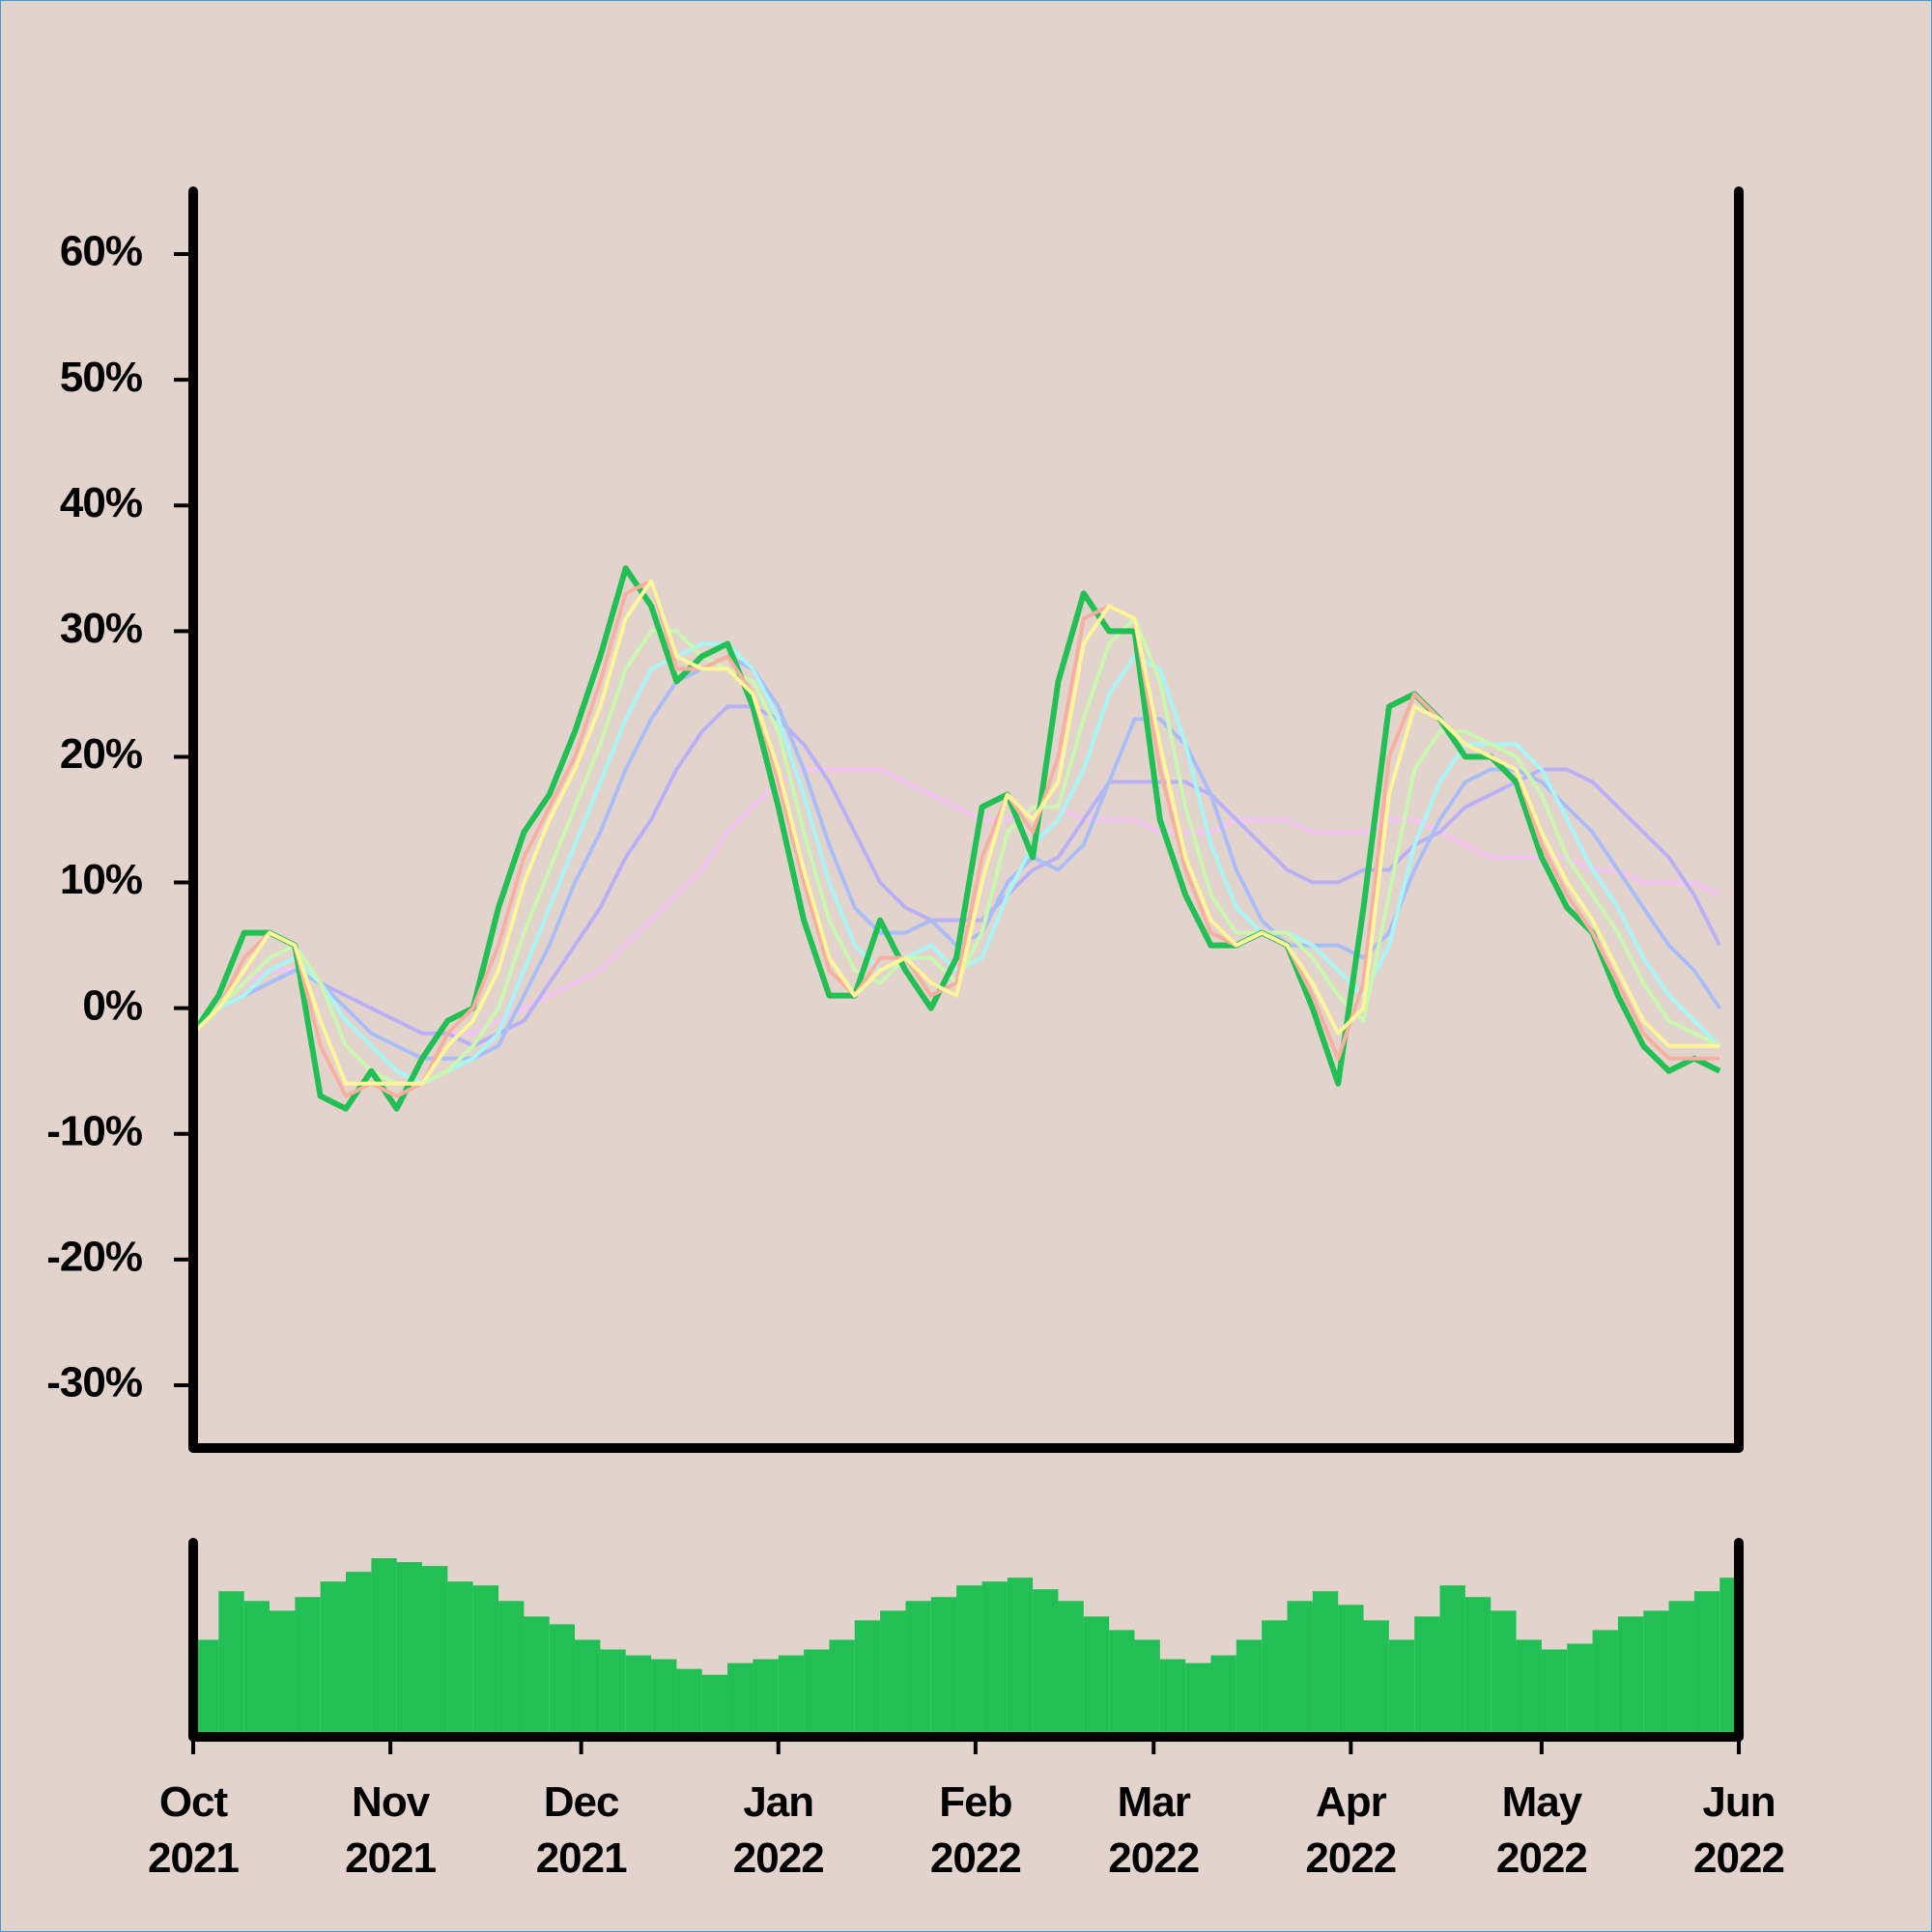  I want to click on y-tick-label: 60%, so click(101, 252).